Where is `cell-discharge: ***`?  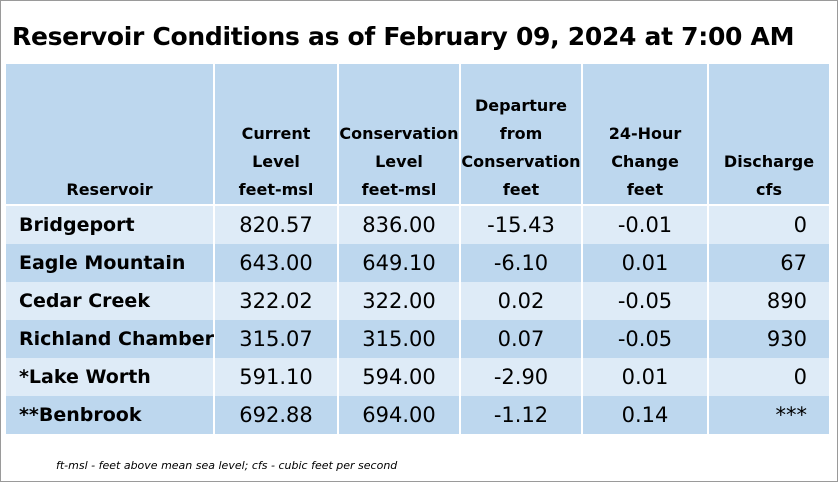 cell-discharge: *** is located at coordinates (769, 415).